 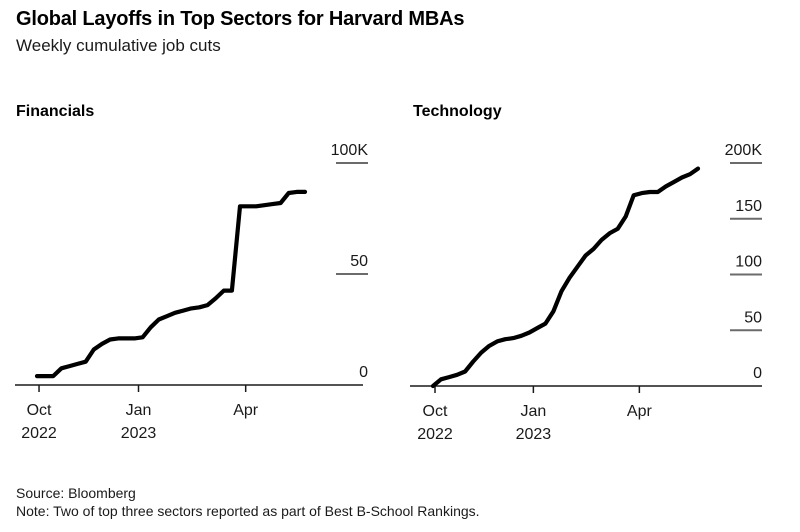 What do you see at coordinates (748, 206) in the screenshot?
I see `y-tick-label: 150` at bounding box center [748, 206].